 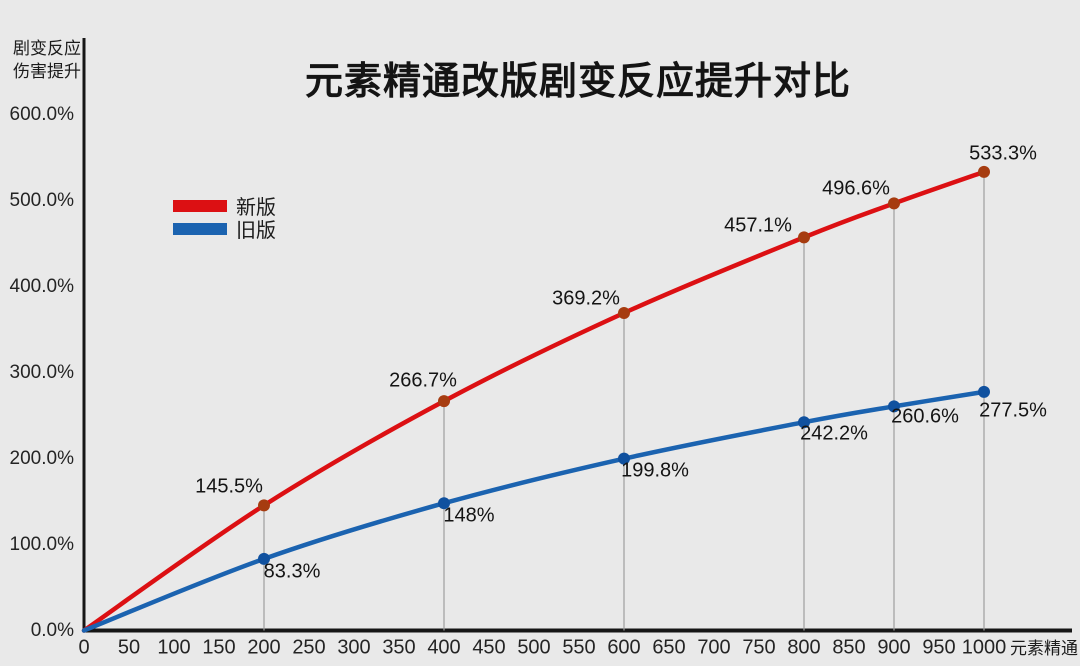 What do you see at coordinates (849, 647) in the screenshot?
I see `x-tick-label: 850` at bounding box center [849, 647].